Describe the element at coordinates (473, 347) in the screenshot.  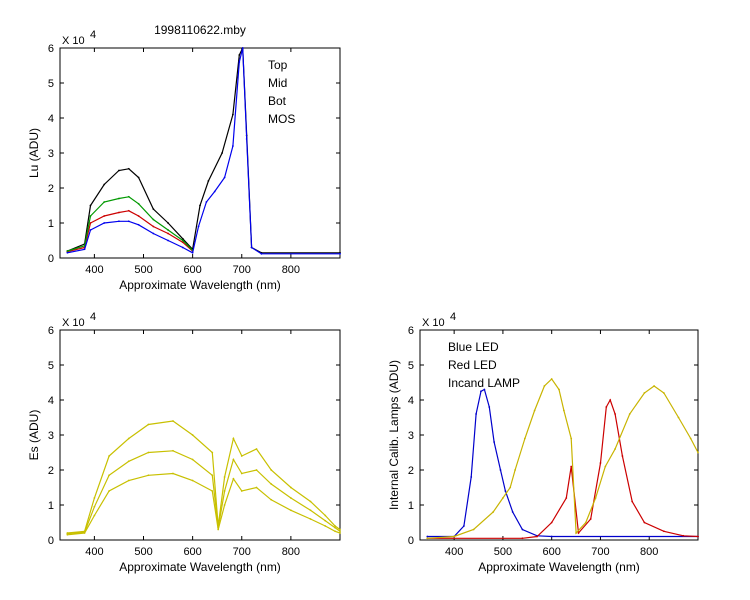
I see `legend-entry: Blue LED` at that location.